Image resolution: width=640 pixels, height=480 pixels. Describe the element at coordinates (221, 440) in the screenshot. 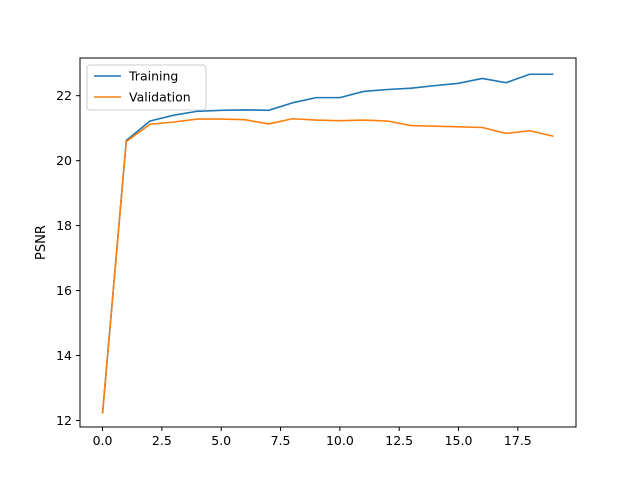

I see `x-tick-label: 5.0` at that location.